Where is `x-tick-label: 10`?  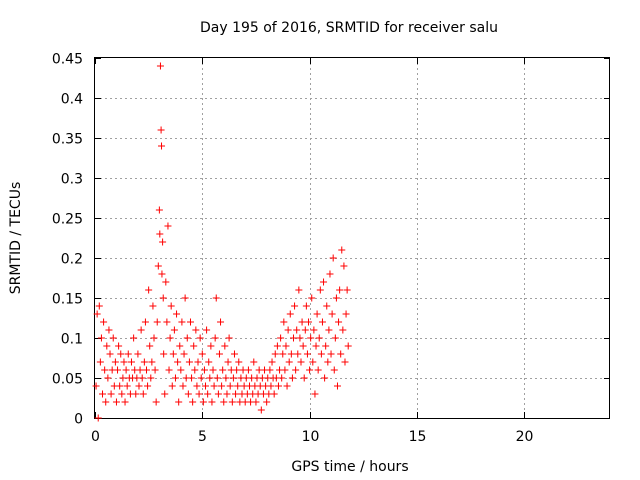 x-tick-label: 10 is located at coordinates (311, 437).